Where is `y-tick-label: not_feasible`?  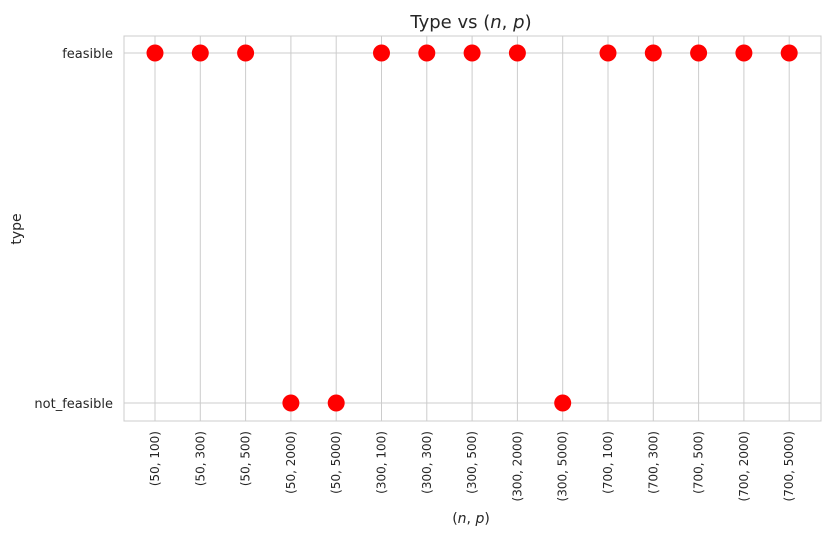
y-tick-label: not_feasible is located at coordinates (73, 404).